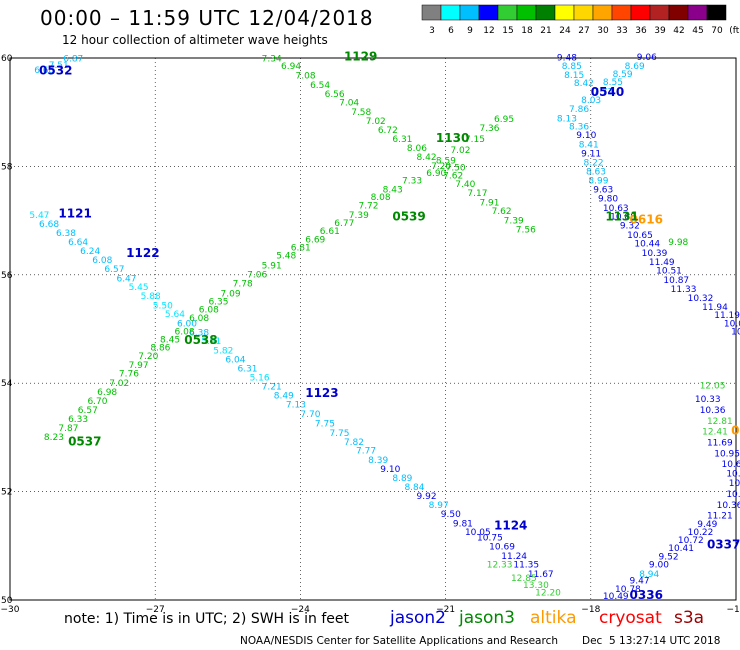  I want to click on wave-height-value: 7.73, so click(603, 92).